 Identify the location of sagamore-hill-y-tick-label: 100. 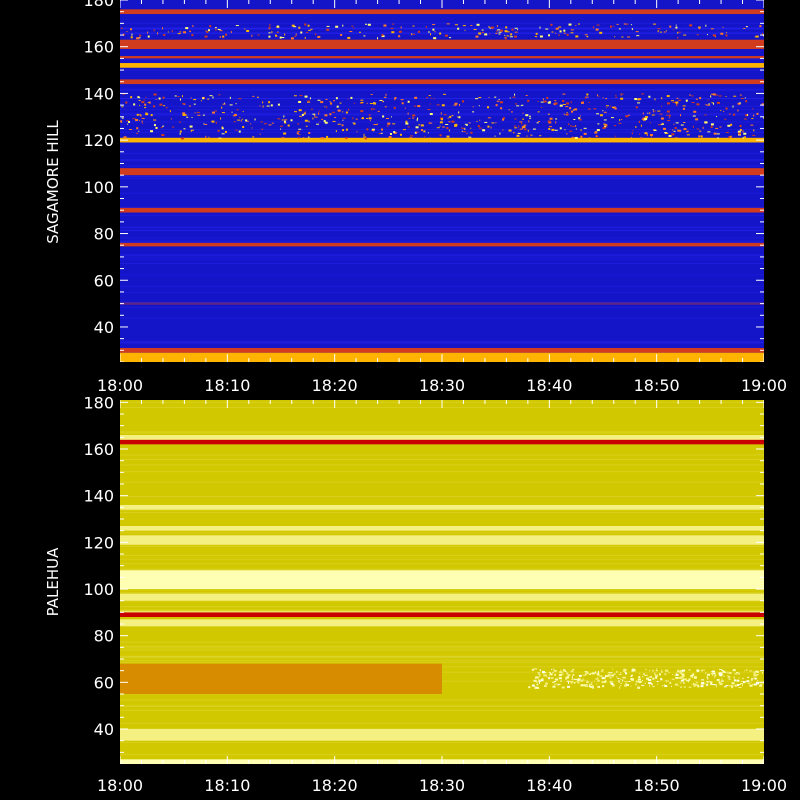
(98, 187).